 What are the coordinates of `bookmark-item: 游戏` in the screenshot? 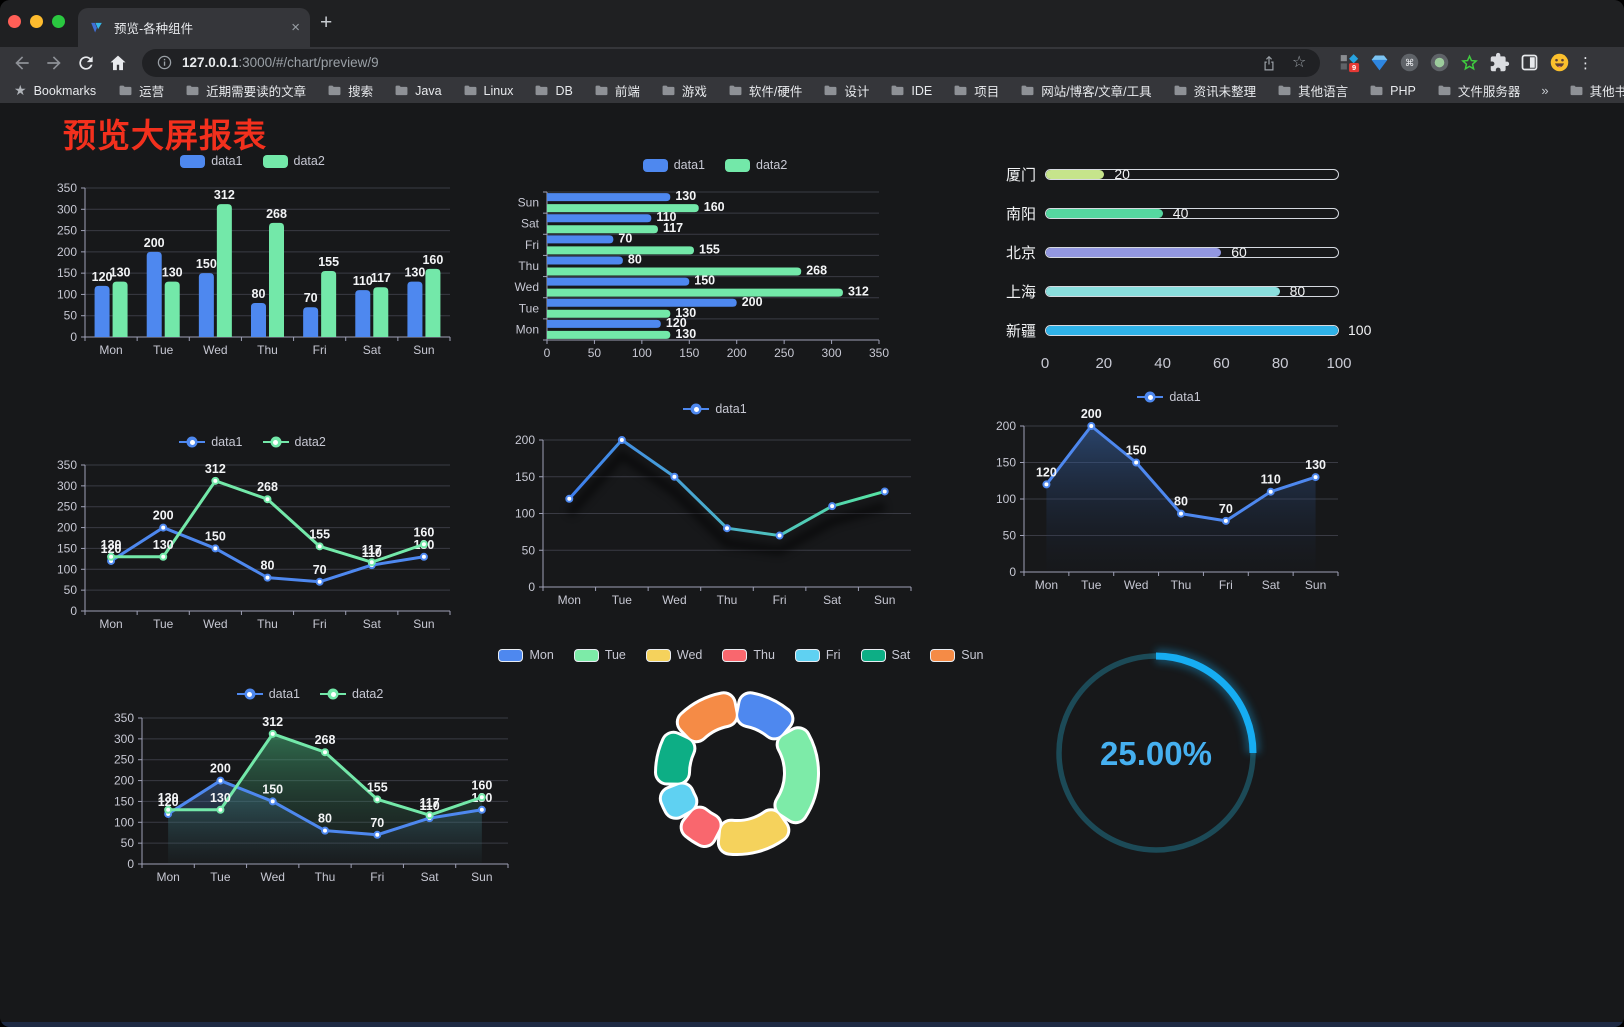 It's located at (684, 90).